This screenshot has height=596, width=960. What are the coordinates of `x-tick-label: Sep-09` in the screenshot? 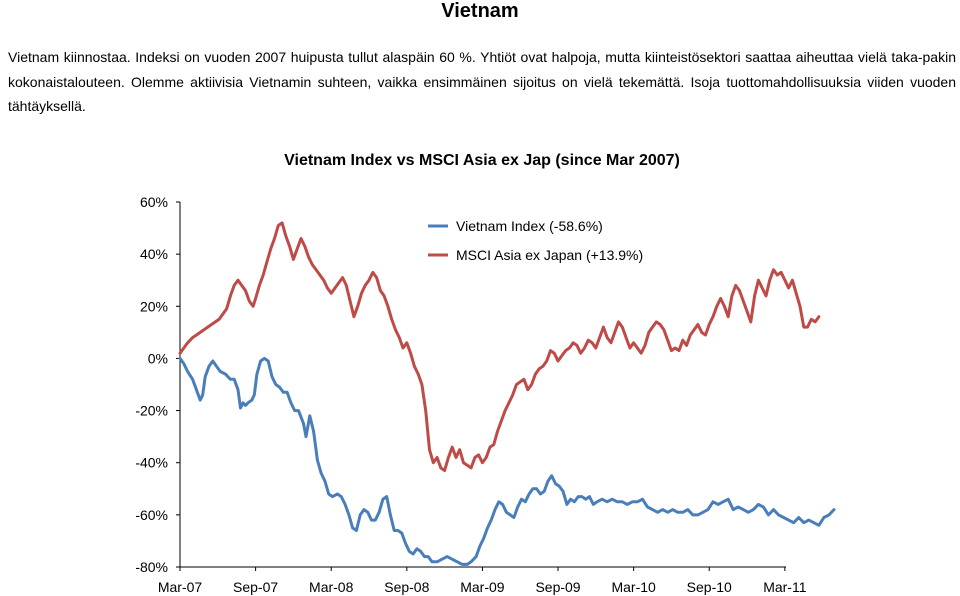 It's located at (557, 587).